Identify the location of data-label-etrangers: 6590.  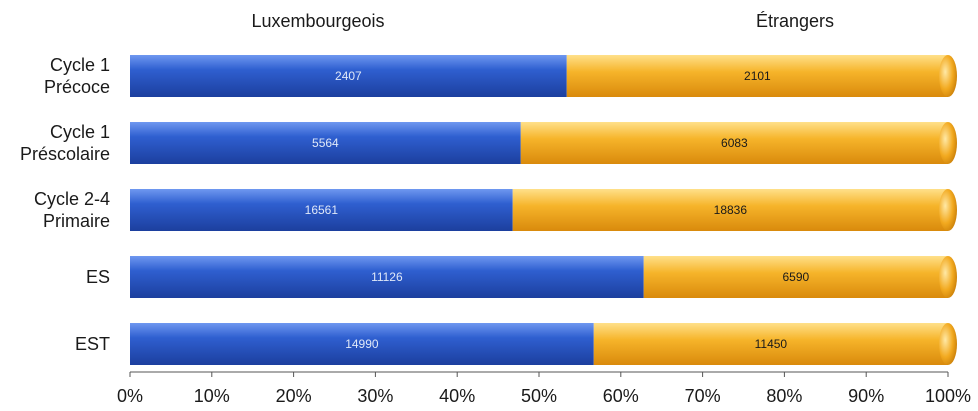
(796, 277).